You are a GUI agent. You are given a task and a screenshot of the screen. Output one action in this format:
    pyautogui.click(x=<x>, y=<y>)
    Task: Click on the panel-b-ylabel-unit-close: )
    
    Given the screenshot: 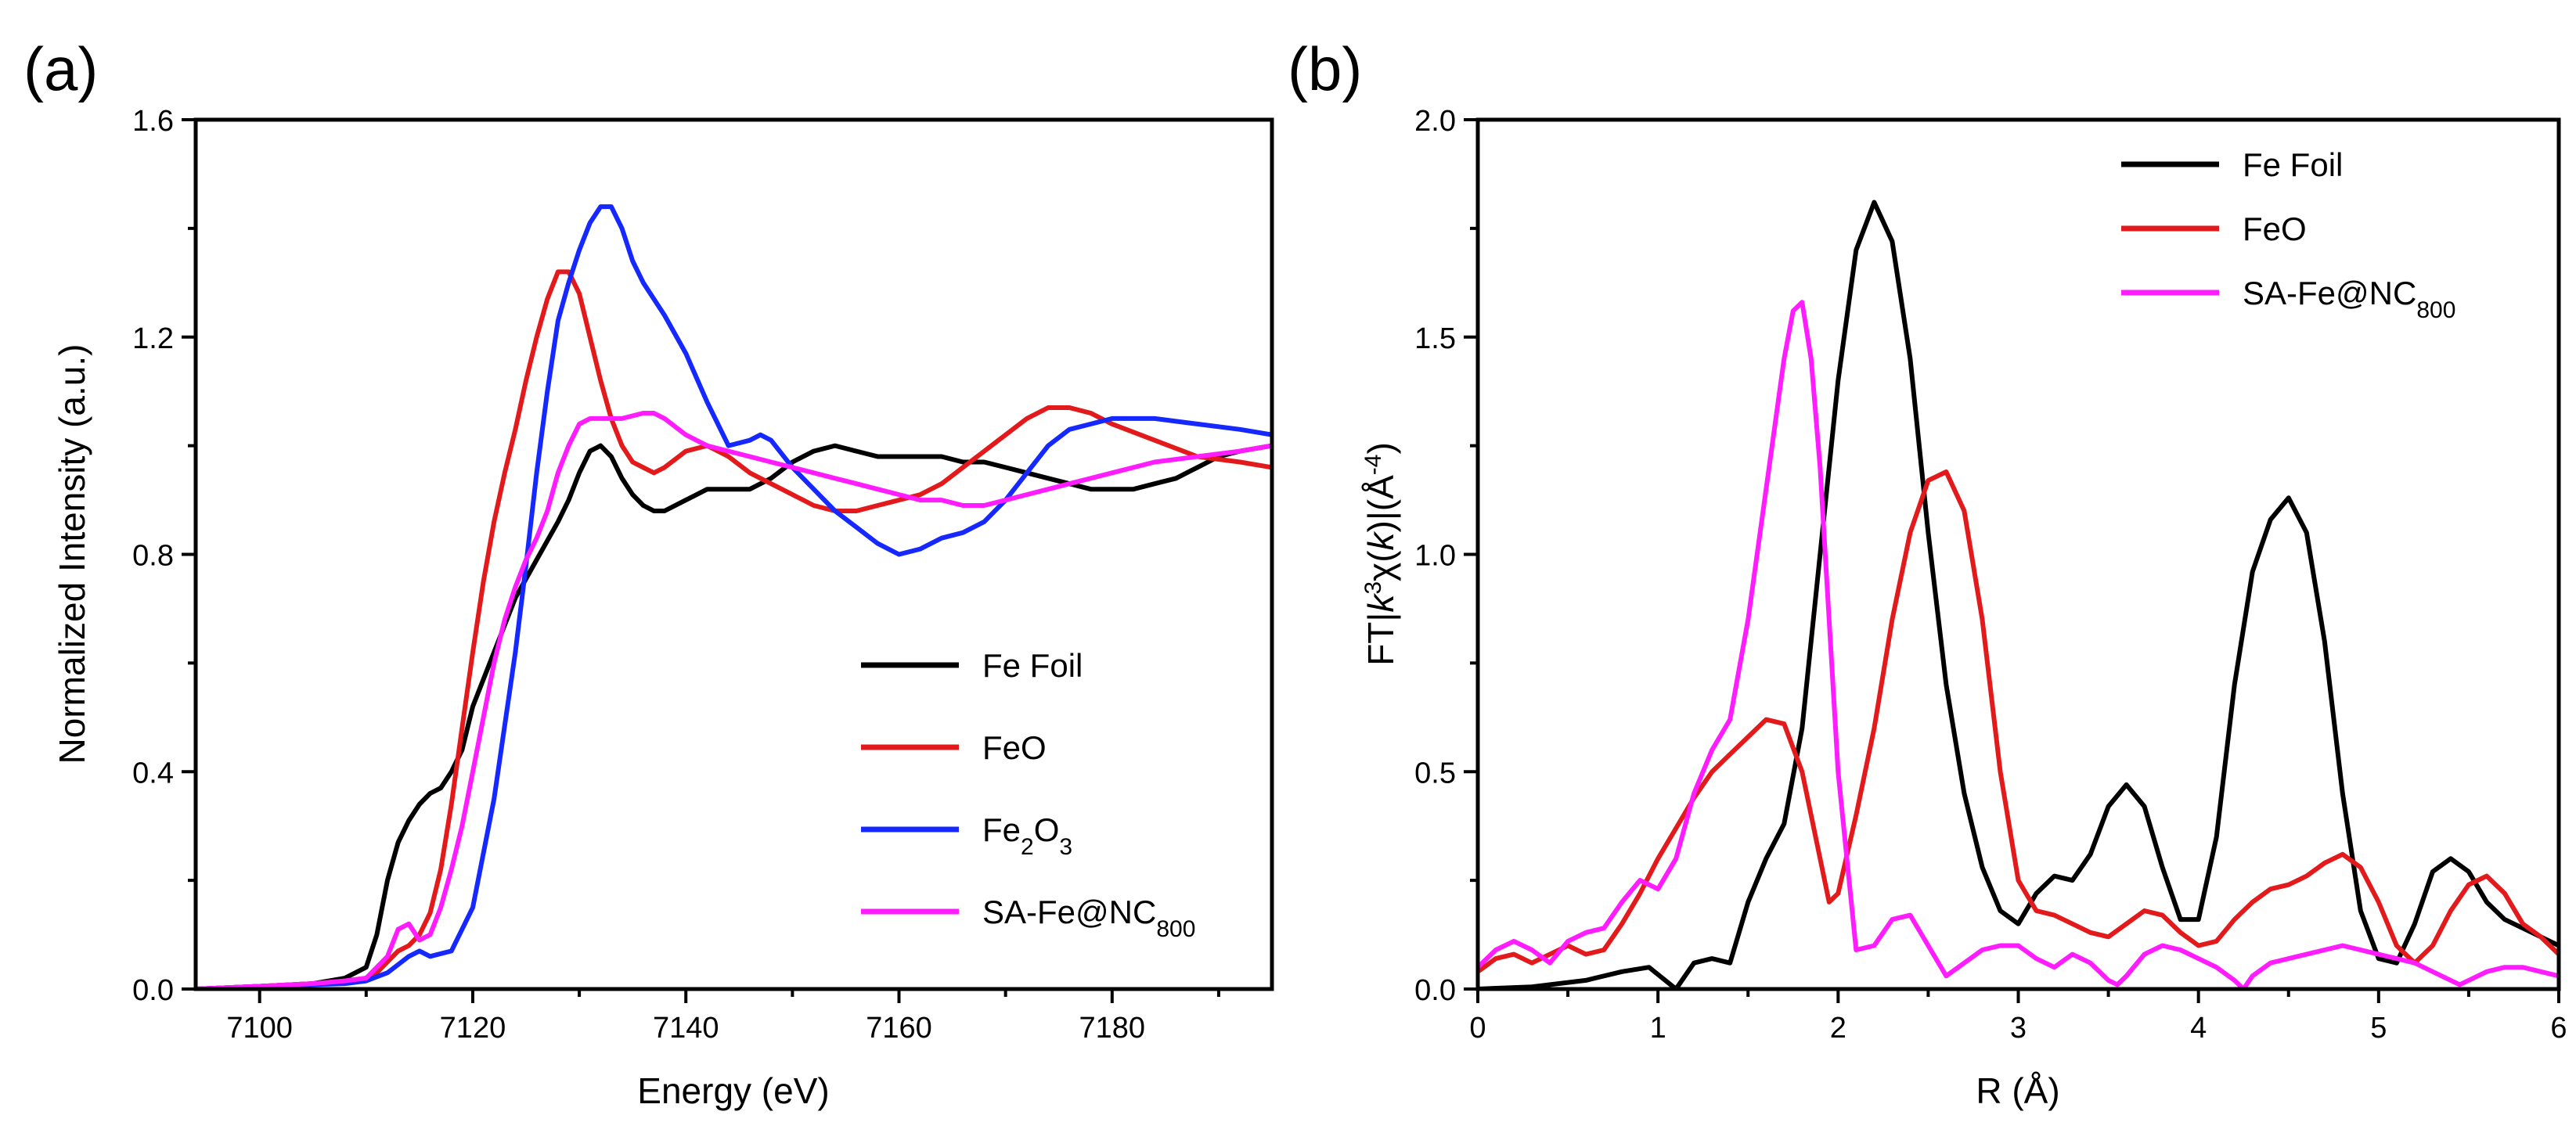 What is the action you would take?
    pyautogui.click(x=1380, y=448)
    